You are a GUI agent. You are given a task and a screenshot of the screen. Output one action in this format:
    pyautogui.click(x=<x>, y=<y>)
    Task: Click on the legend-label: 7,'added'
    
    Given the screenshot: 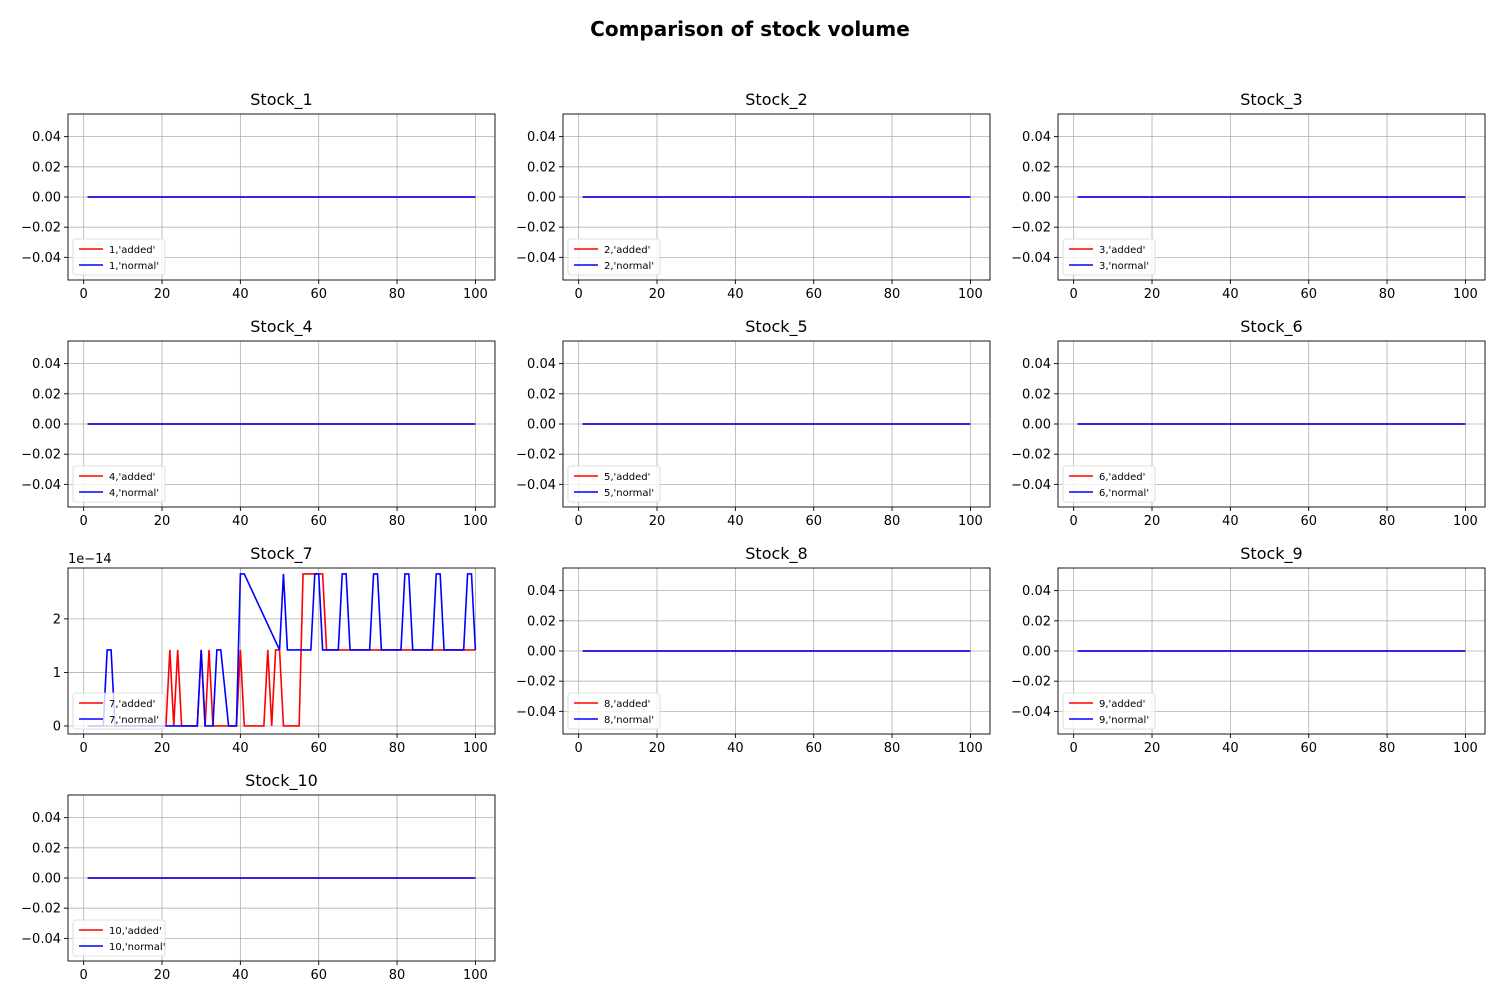 What is the action you would take?
    pyautogui.click(x=132, y=704)
    